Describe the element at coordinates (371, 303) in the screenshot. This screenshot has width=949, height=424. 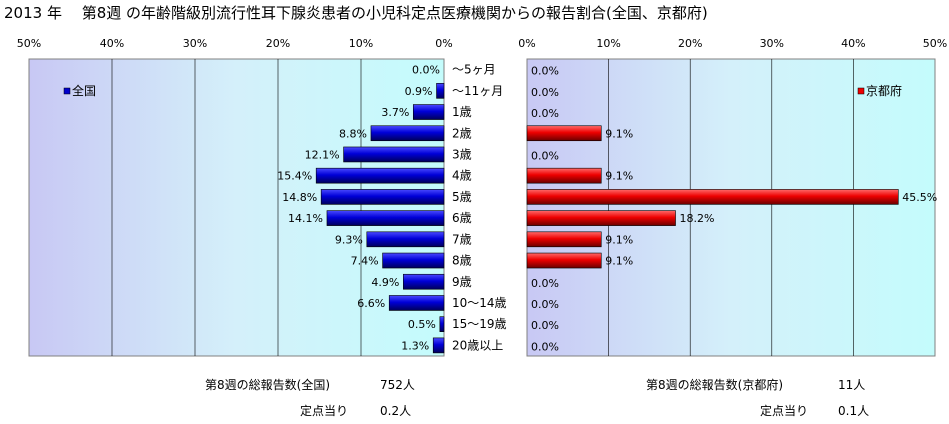
I see `data-label-national: 6.6%` at that location.